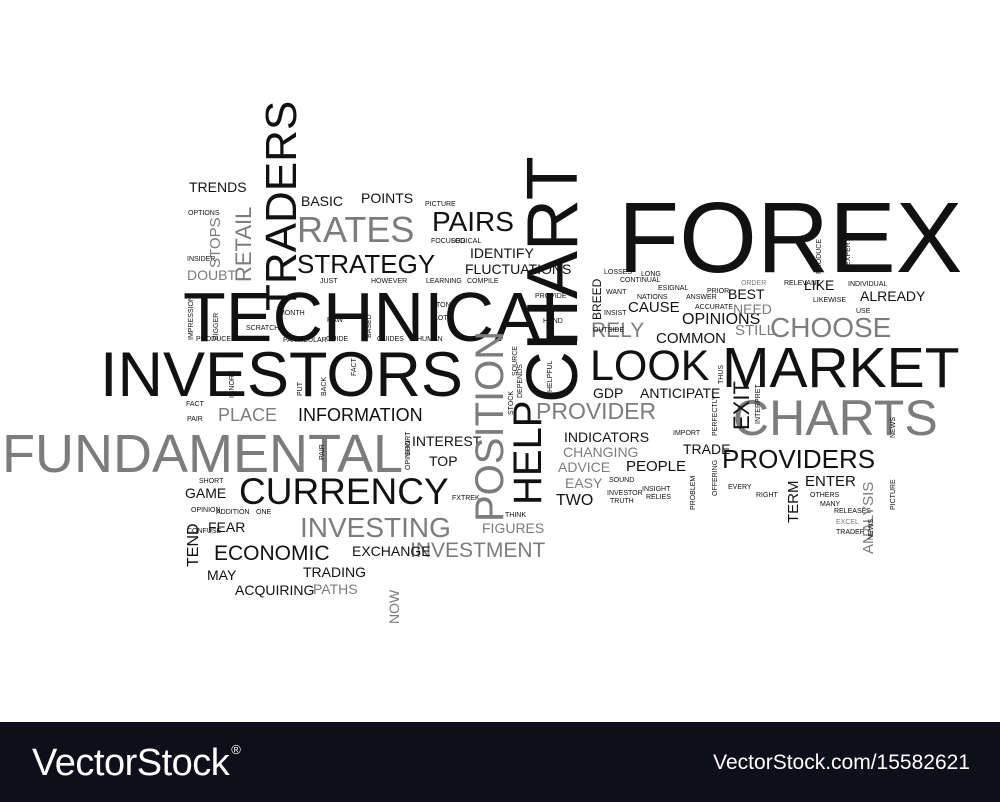  Describe the element at coordinates (551, 296) in the screenshot. I see `word-outside: PROVIDE` at that location.